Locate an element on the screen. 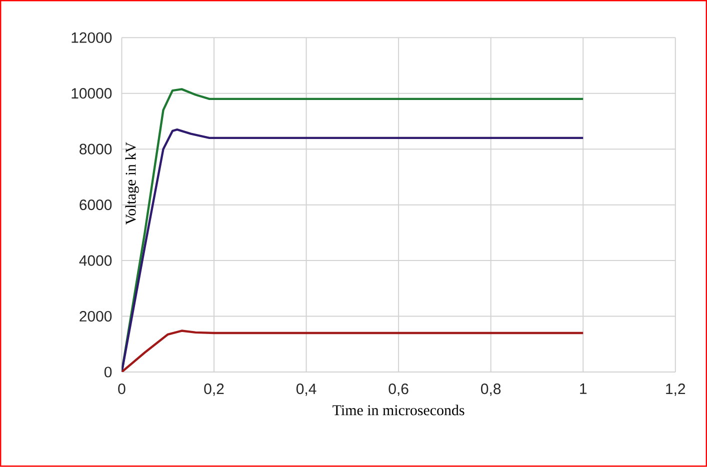 The image size is (707, 467). x-tick-label: 0,4 is located at coordinates (306, 390).